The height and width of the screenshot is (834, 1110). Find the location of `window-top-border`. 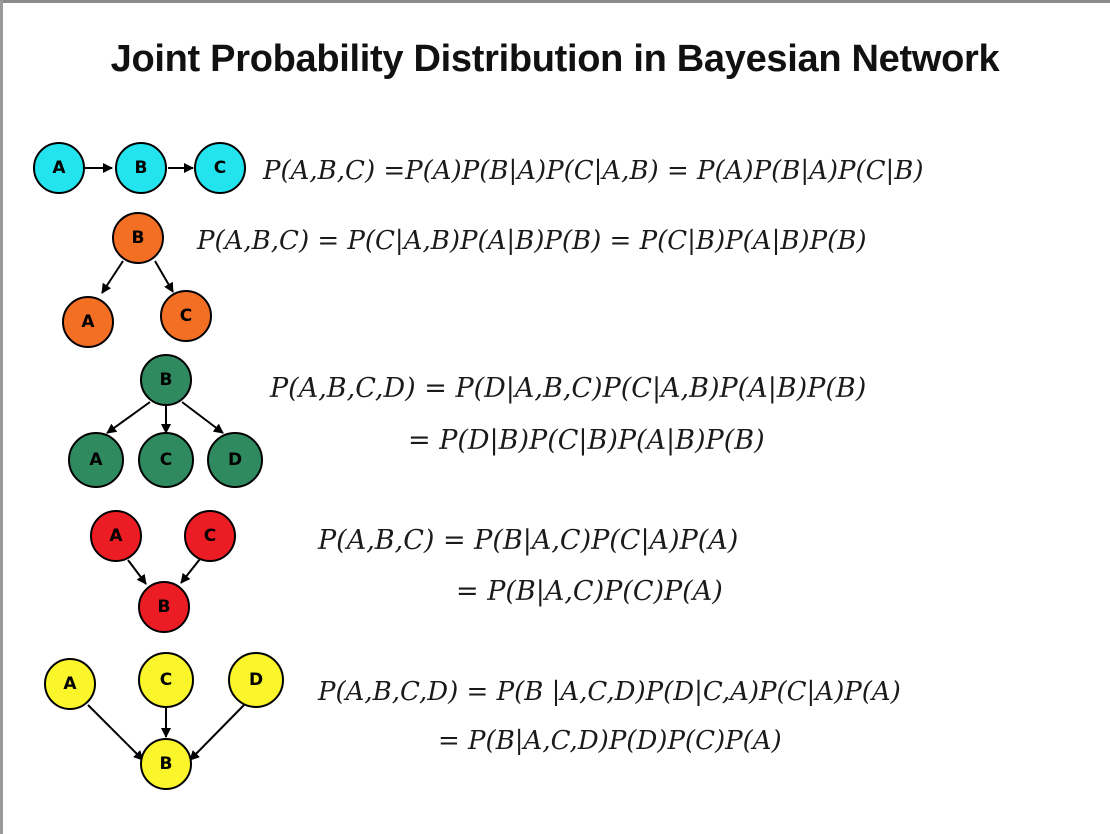

window-top-border is located at coordinates (555, 1).